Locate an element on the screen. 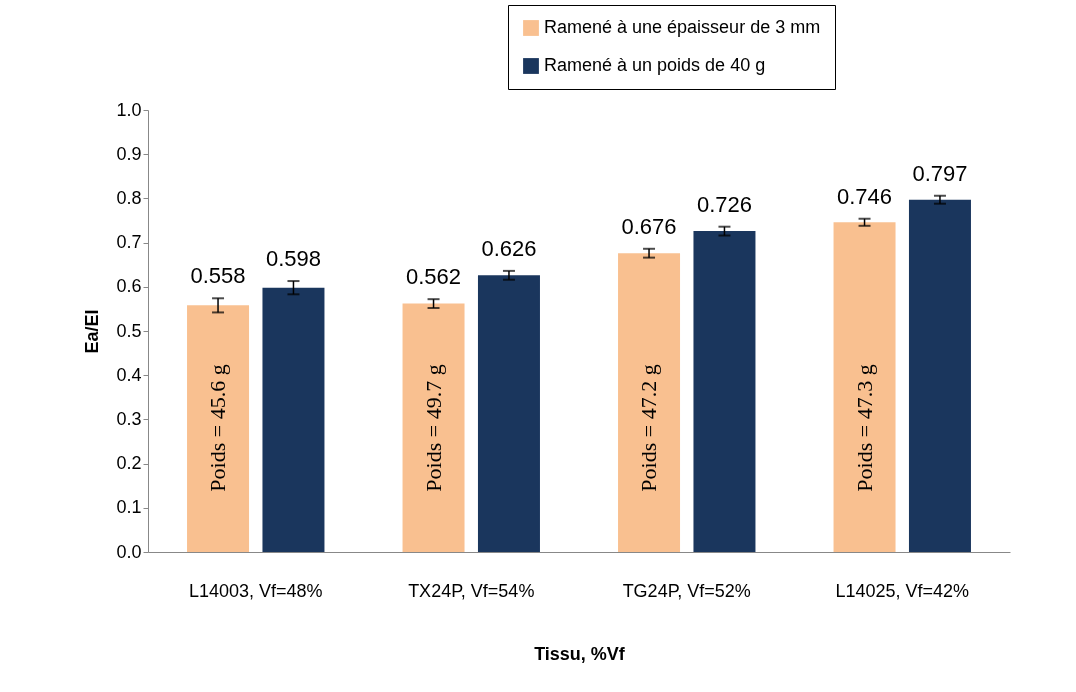 This screenshot has width=1076, height=692. data-label: 0.626 is located at coordinates (509, 248).